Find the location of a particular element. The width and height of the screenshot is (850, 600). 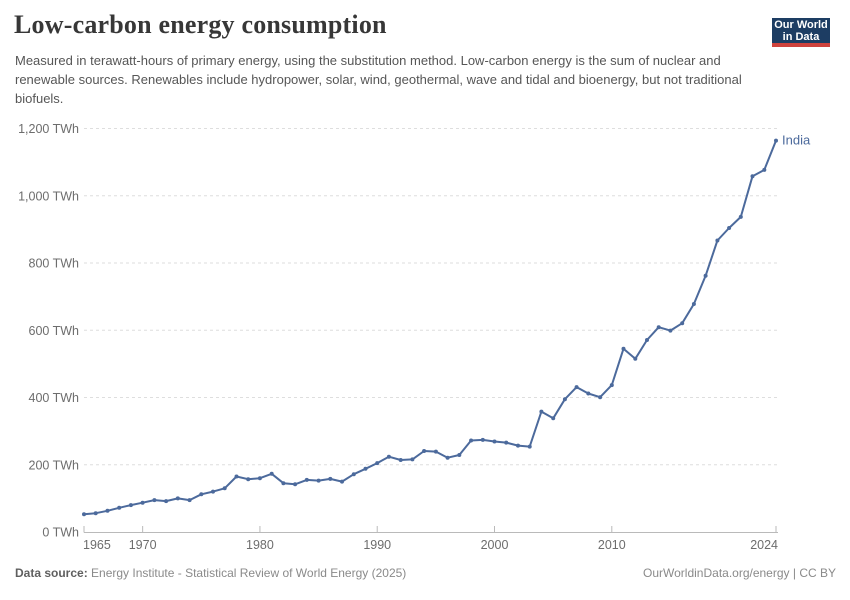

credit-link: OurWorldinData.org/energy | CC BY is located at coordinates (739, 573).